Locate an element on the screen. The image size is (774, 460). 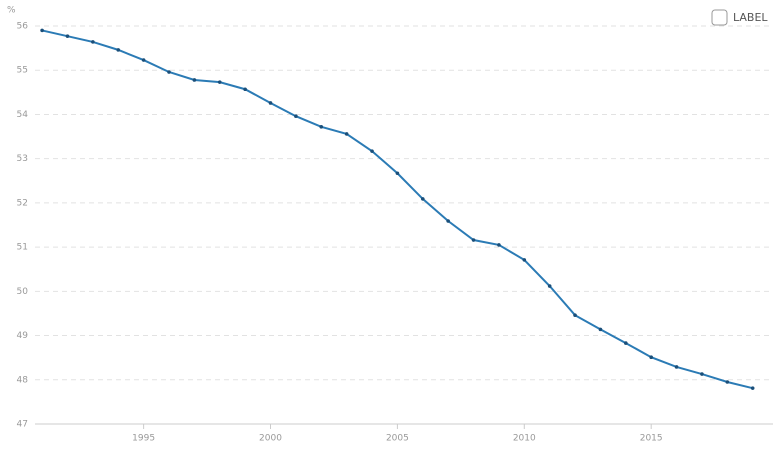
y-tick-label: 47 is located at coordinates (22, 425).